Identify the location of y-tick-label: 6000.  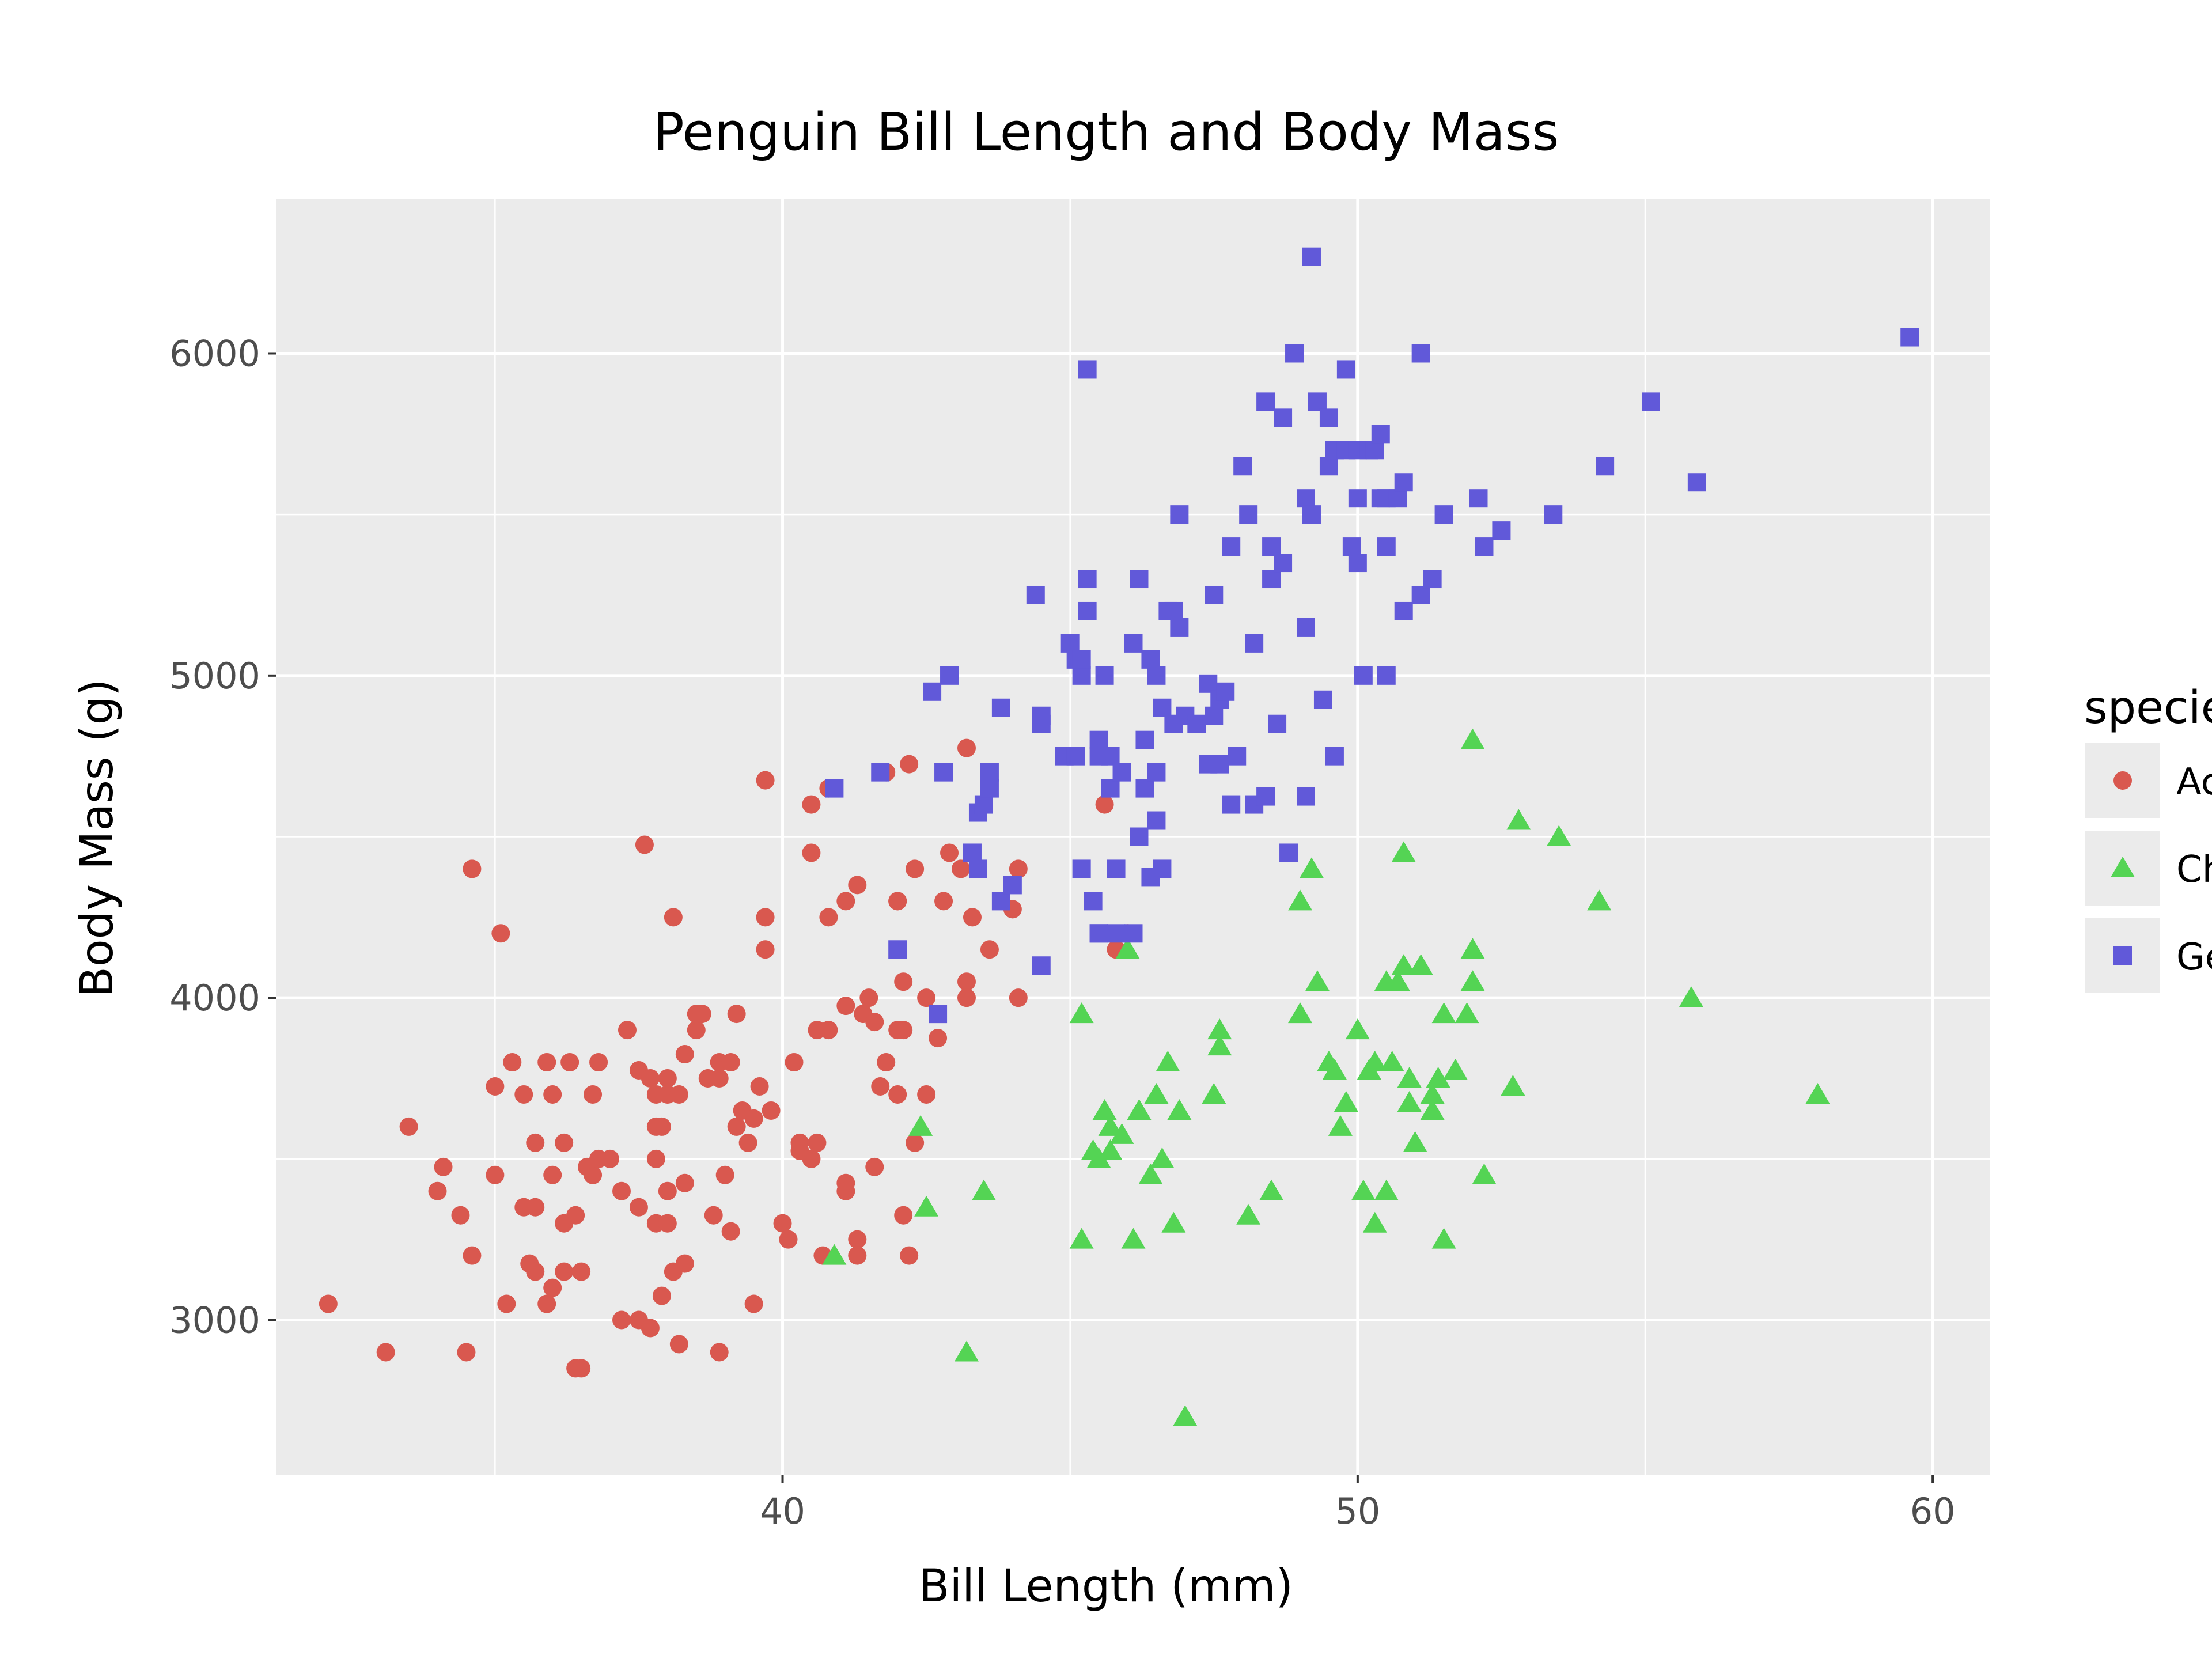
(214, 353).